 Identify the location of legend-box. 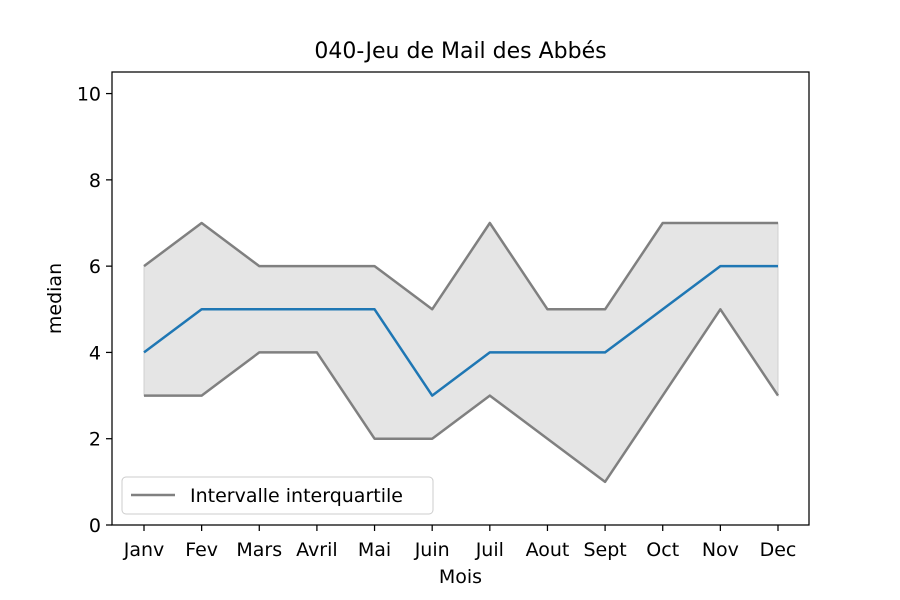
(277, 495).